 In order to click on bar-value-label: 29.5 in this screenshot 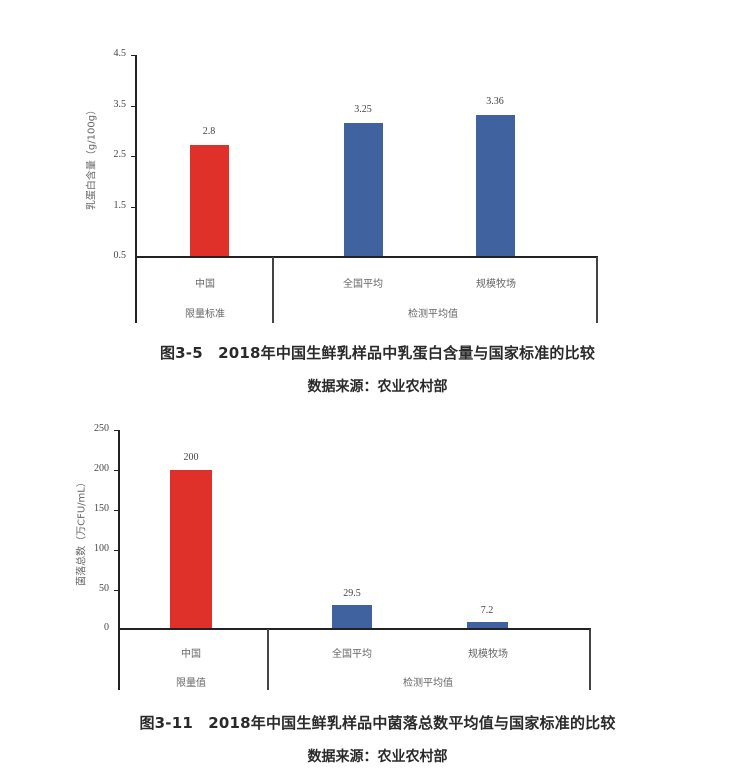, I will do `click(352, 593)`.